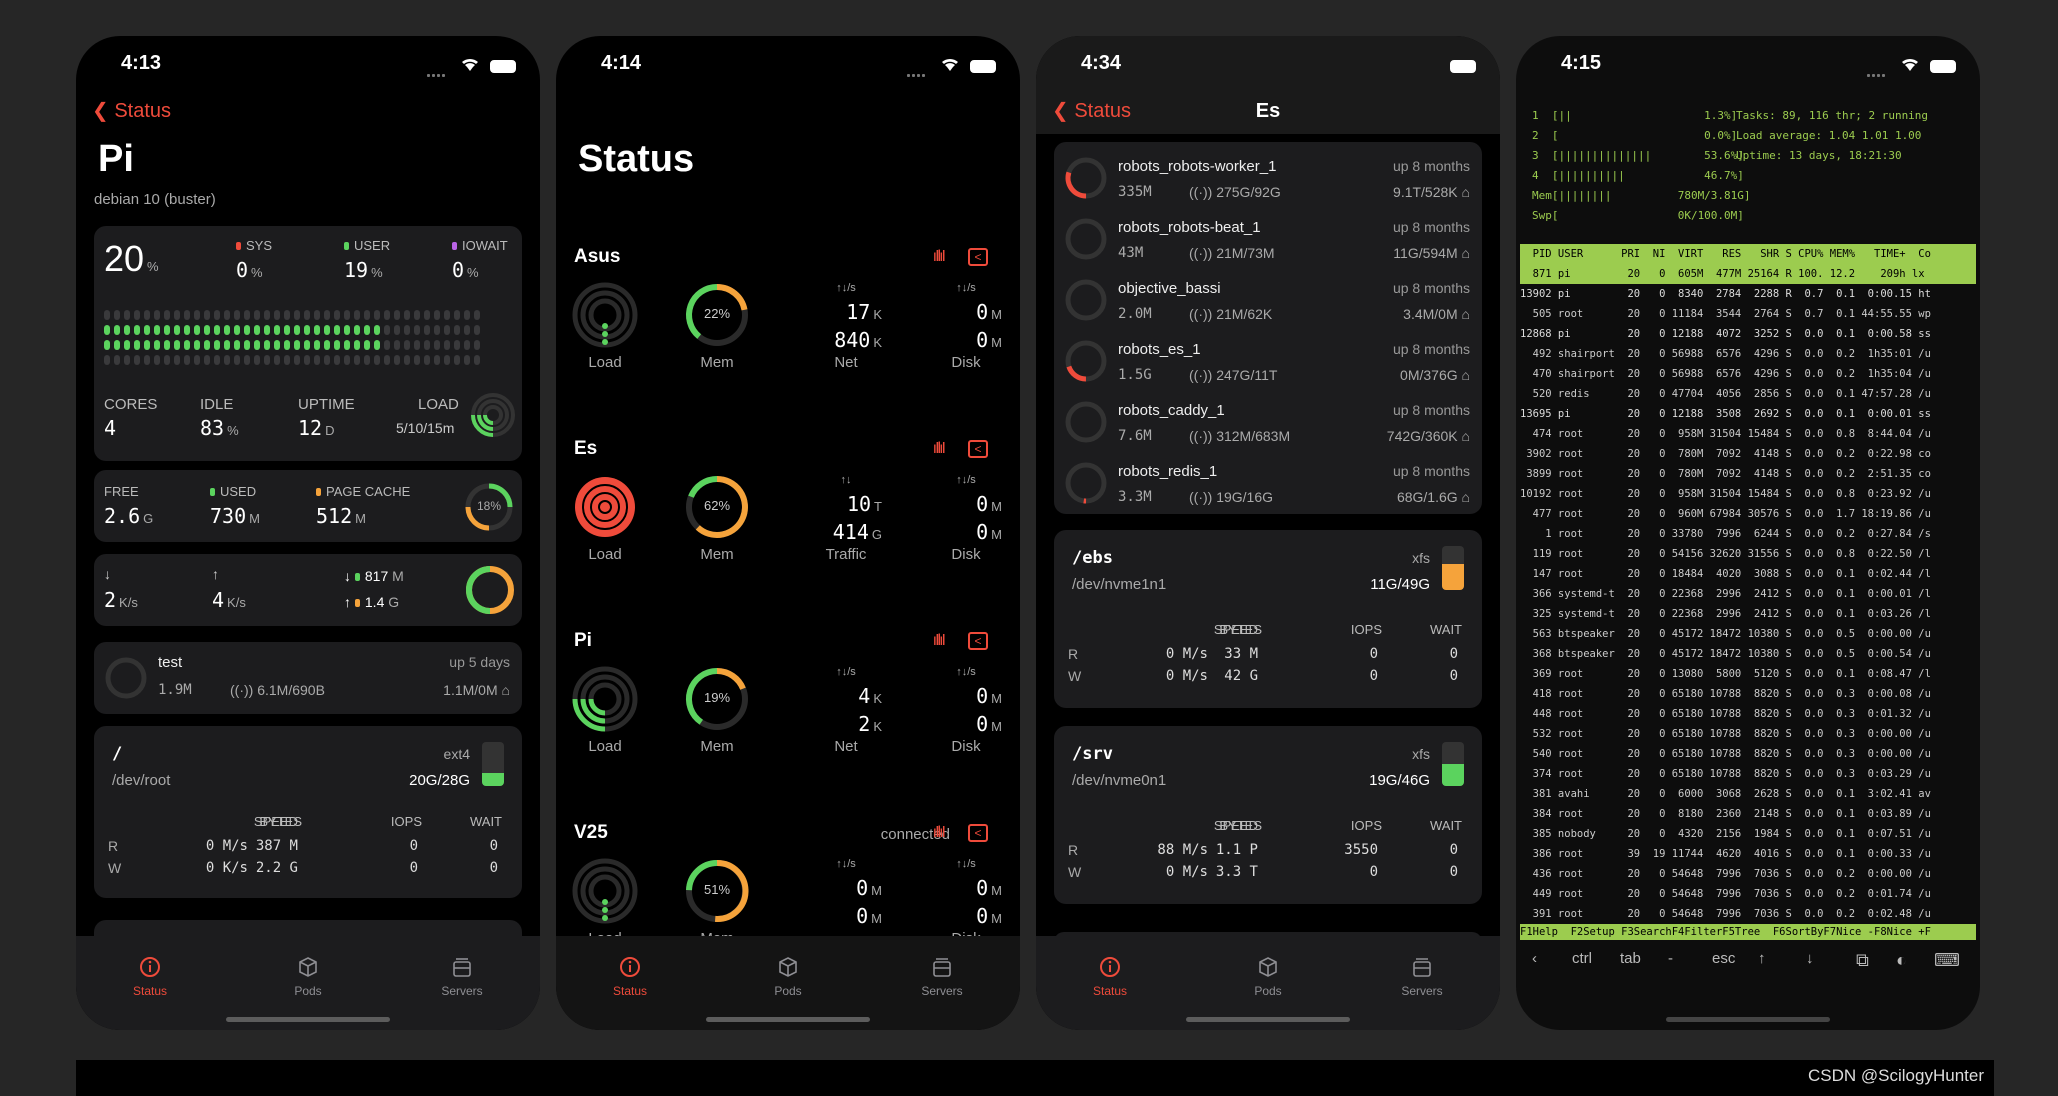 The height and width of the screenshot is (1096, 2058). Describe the element at coordinates (950, 64) in the screenshot. I see `wifi-icon` at that location.